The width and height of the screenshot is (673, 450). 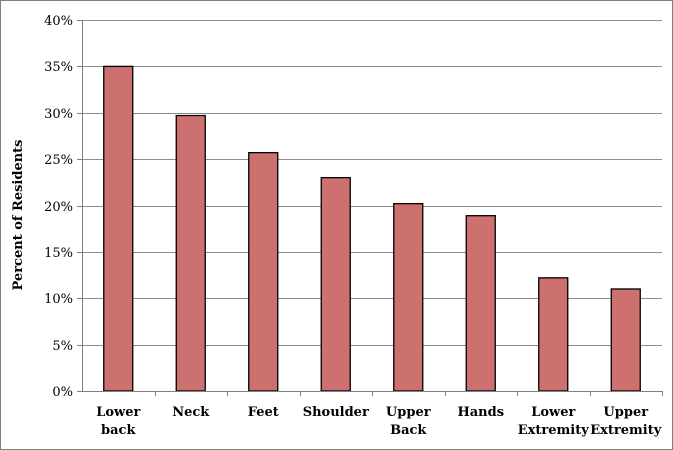 I want to click on x-tick-label: Shoulder, so click(x=336, y=412).